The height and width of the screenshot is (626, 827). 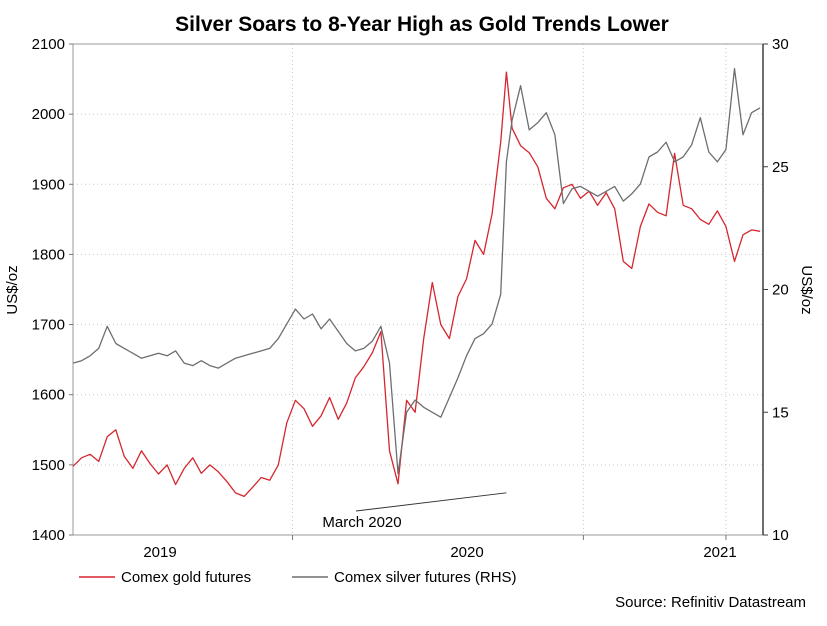 I want to click on y-tick-label-left: 1700, so click(x=48, y=325).